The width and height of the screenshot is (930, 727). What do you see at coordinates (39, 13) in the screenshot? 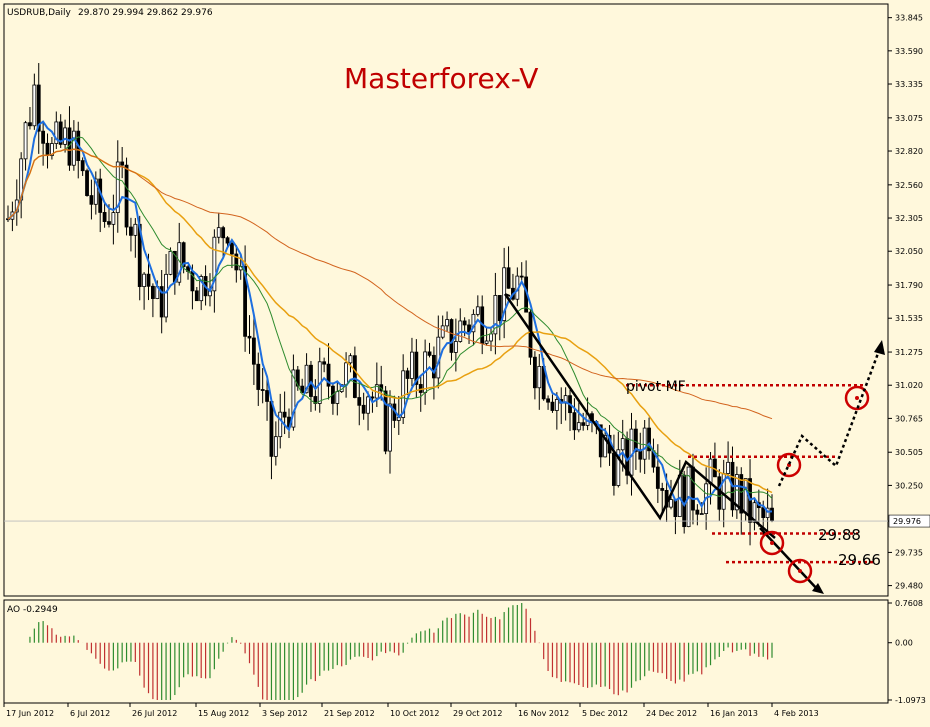
I see `symbol-label: USDRUB,Daily` at bounding box center [39, 13].